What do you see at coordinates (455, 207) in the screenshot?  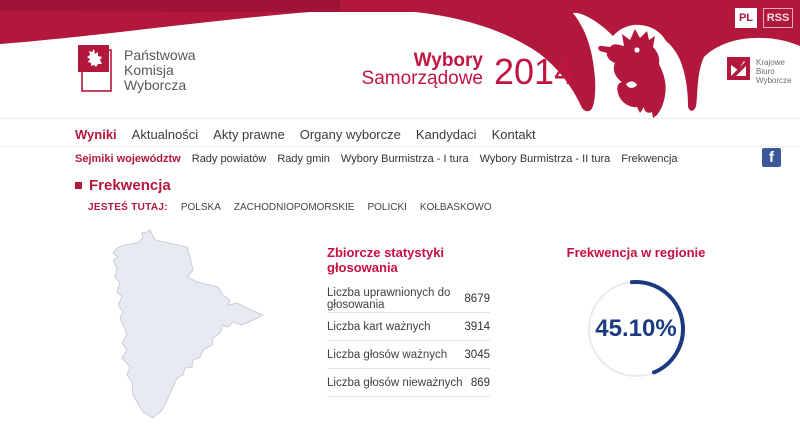 I see `breadcrumb-item-kolbaskowo: KOŁBASKOWO` at bounding box center [455, 207].